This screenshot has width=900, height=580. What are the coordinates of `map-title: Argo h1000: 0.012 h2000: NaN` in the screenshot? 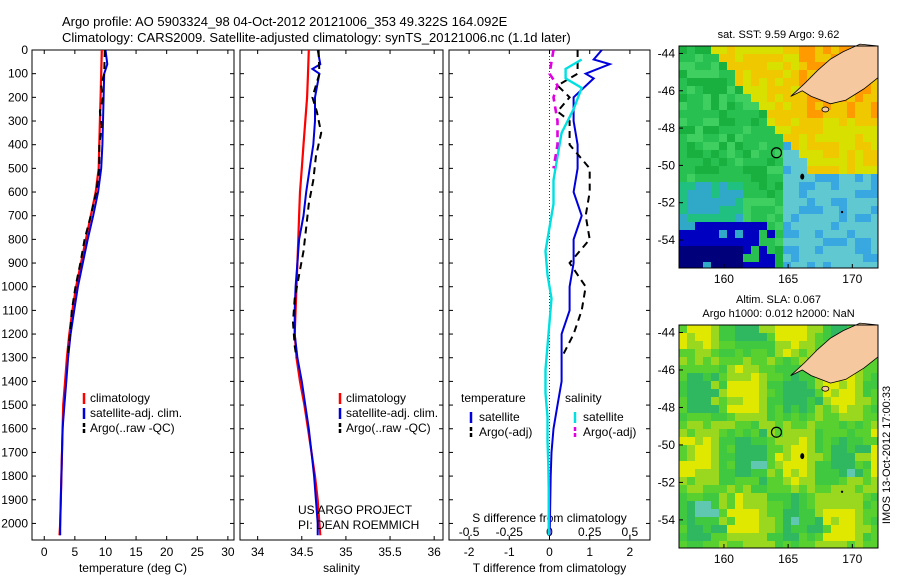 It's located at (778, 314).